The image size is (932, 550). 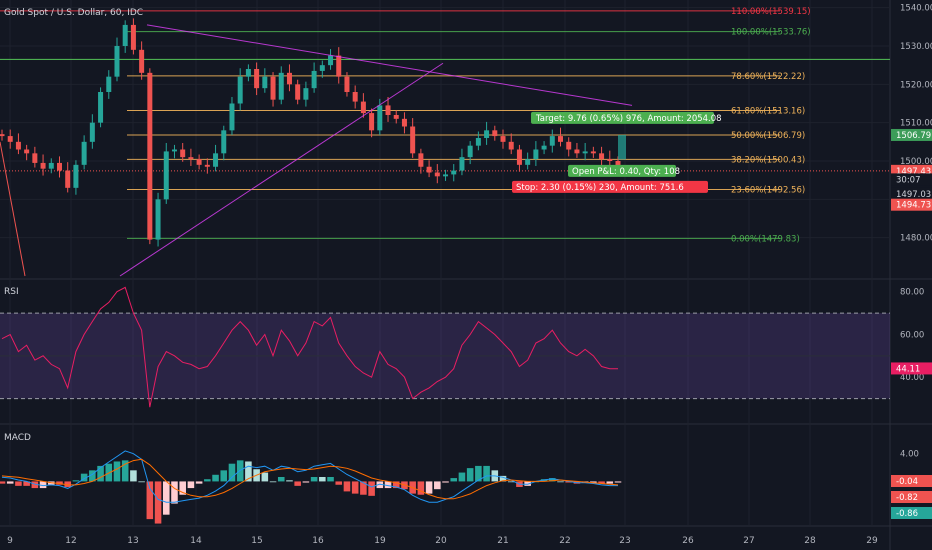 I want to click on time-axis-tick: 23, so click(x=624, y=541).